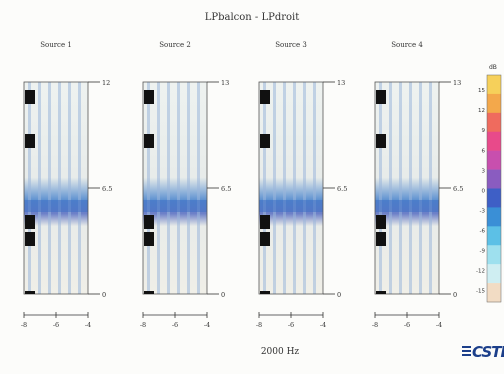 The width and height of the screenshot is (504, 374). Describe the element at coordinates (480, 292) in the screenshot. I see `colorbar-tick-label: -15` at that location.